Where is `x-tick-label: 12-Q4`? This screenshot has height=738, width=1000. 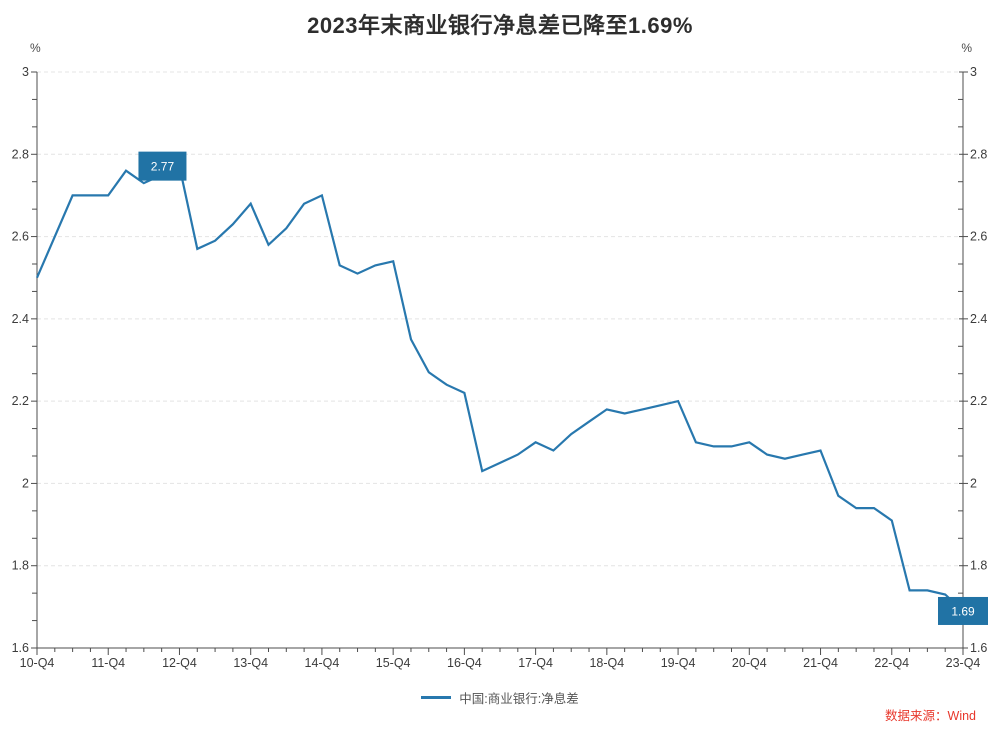
x-tick-label: 12-Q4 is located at coordinates (179, 663).